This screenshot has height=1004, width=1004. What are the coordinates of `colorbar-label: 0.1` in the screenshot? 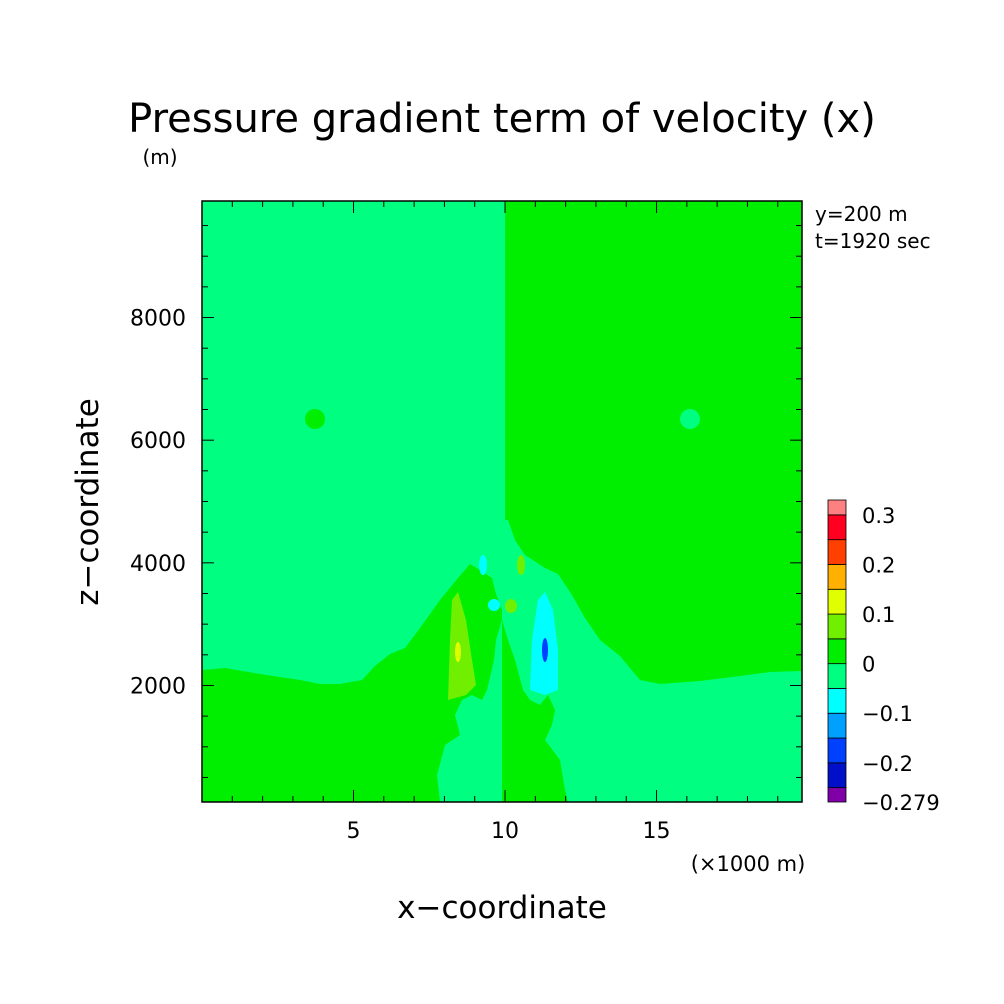 It's located at (878, 615).